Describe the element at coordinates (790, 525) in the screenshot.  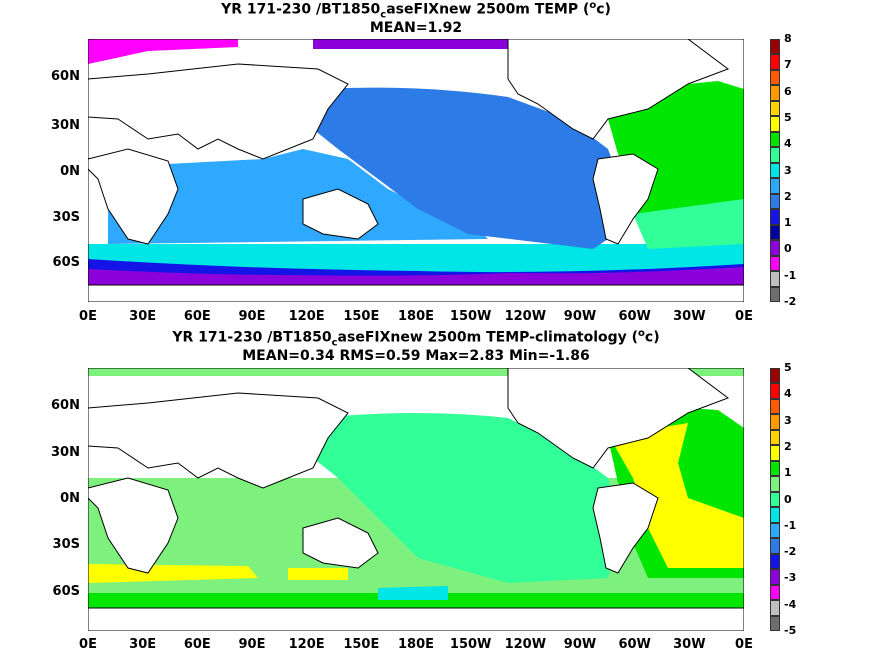
I see `panel2-colorbar-label: -1` at that location.